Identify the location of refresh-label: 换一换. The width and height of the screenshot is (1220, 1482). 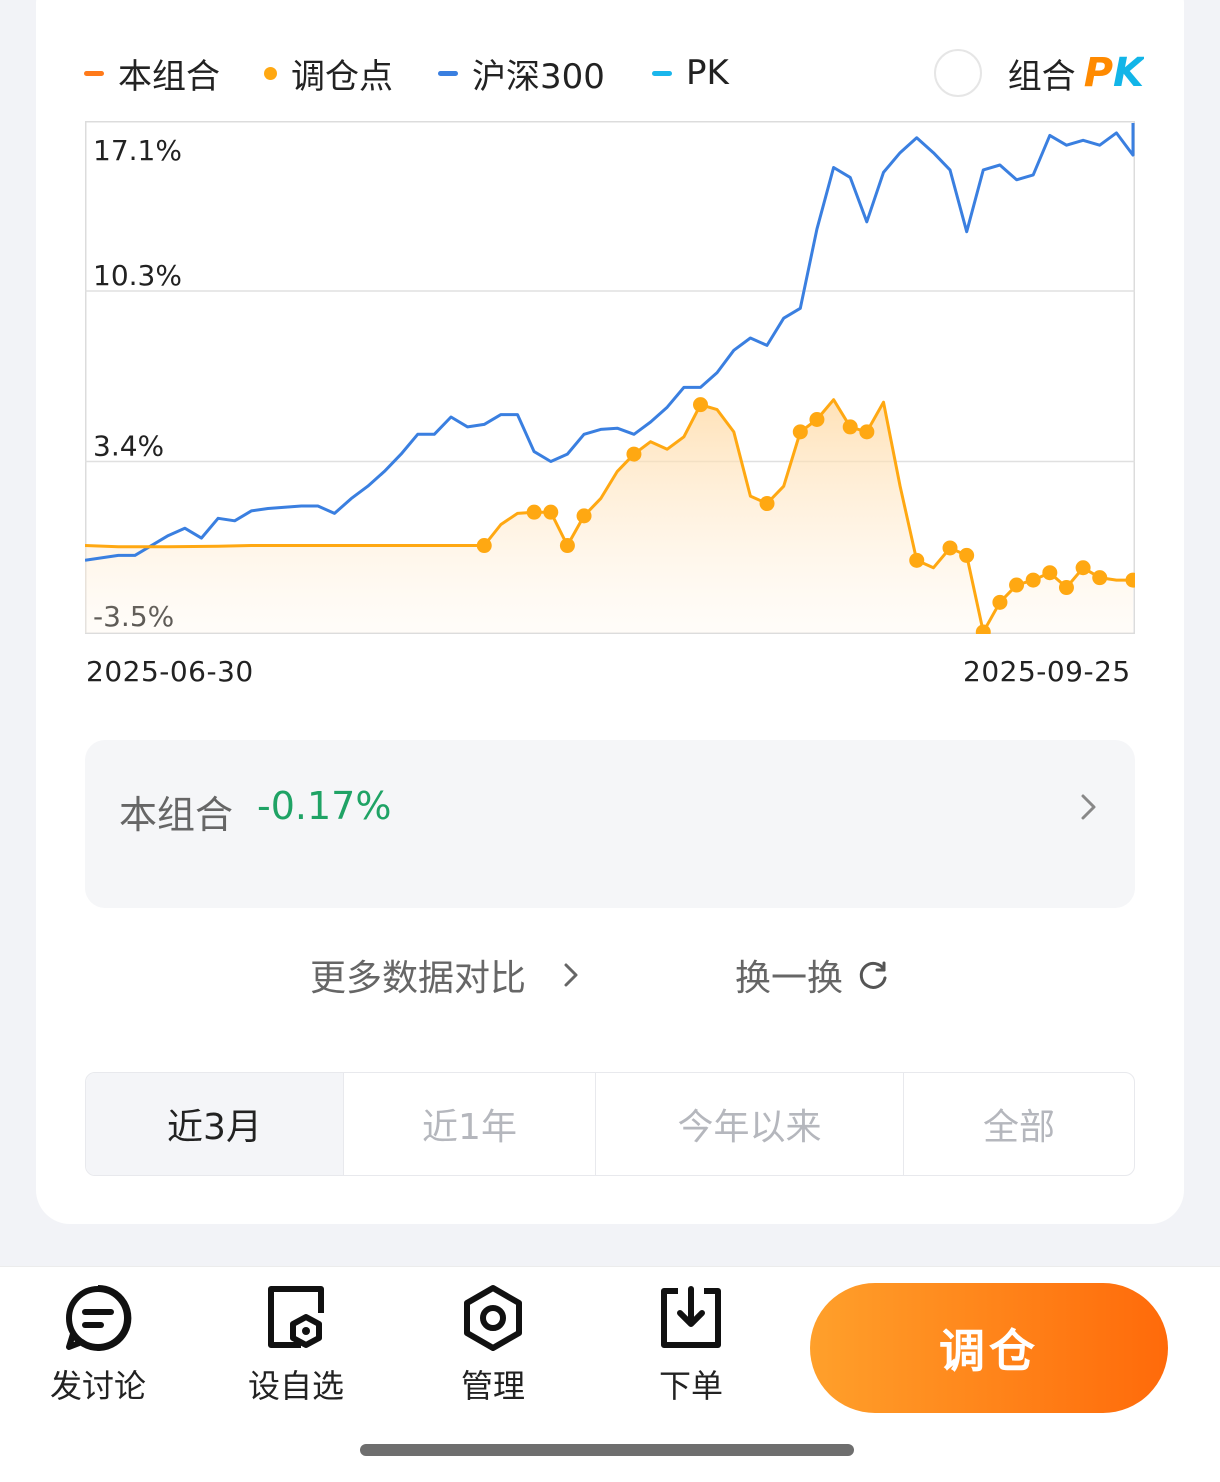
(789, 978).